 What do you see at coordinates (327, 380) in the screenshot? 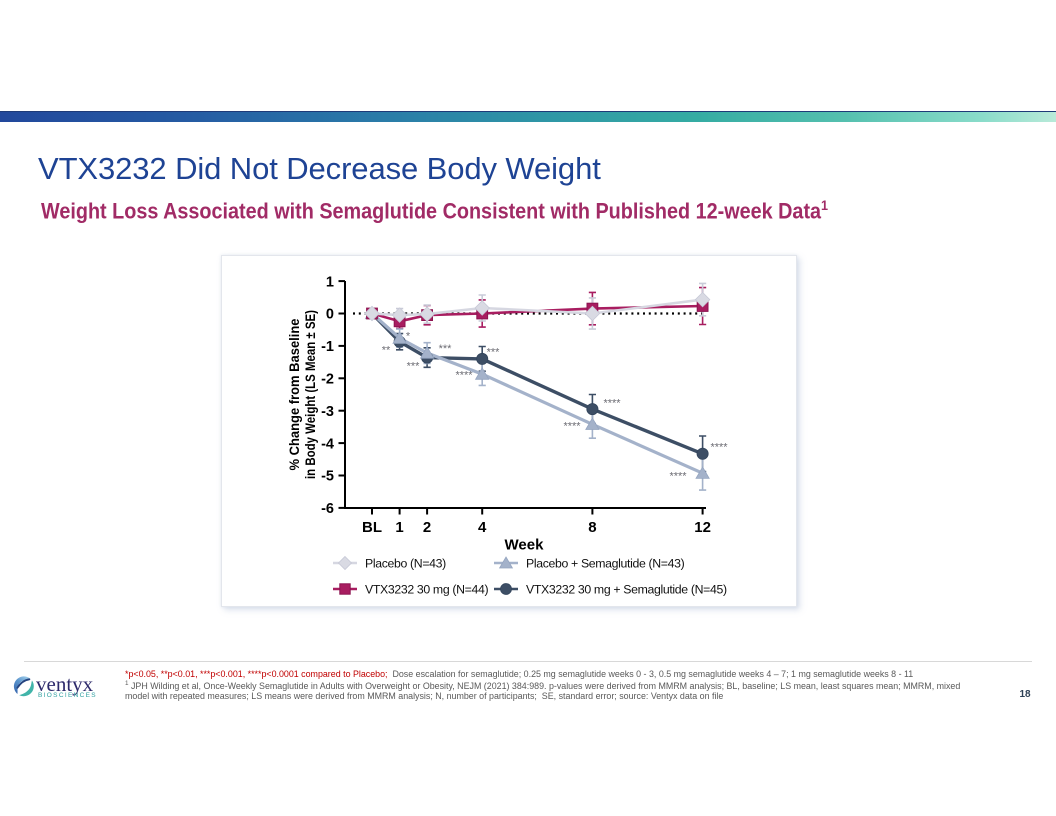
I see `svg-text: -2` at bounding box center [327, 380].